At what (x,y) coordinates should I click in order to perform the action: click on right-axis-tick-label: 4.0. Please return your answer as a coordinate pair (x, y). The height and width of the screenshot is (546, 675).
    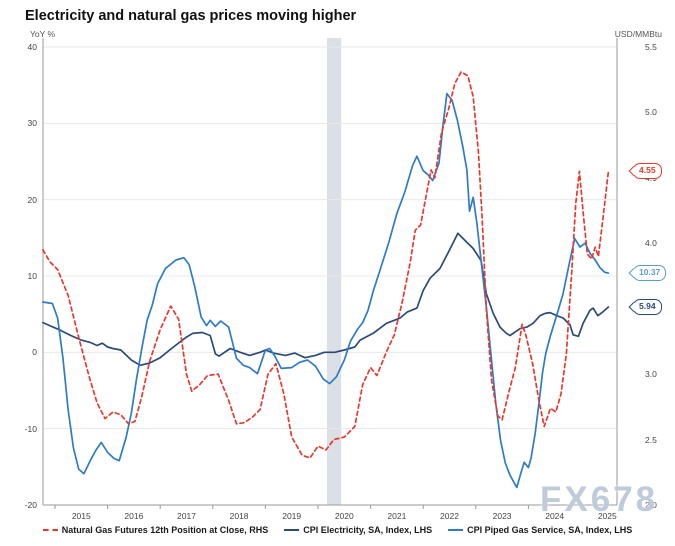
    Looking at the image, I should click on (651, 243).